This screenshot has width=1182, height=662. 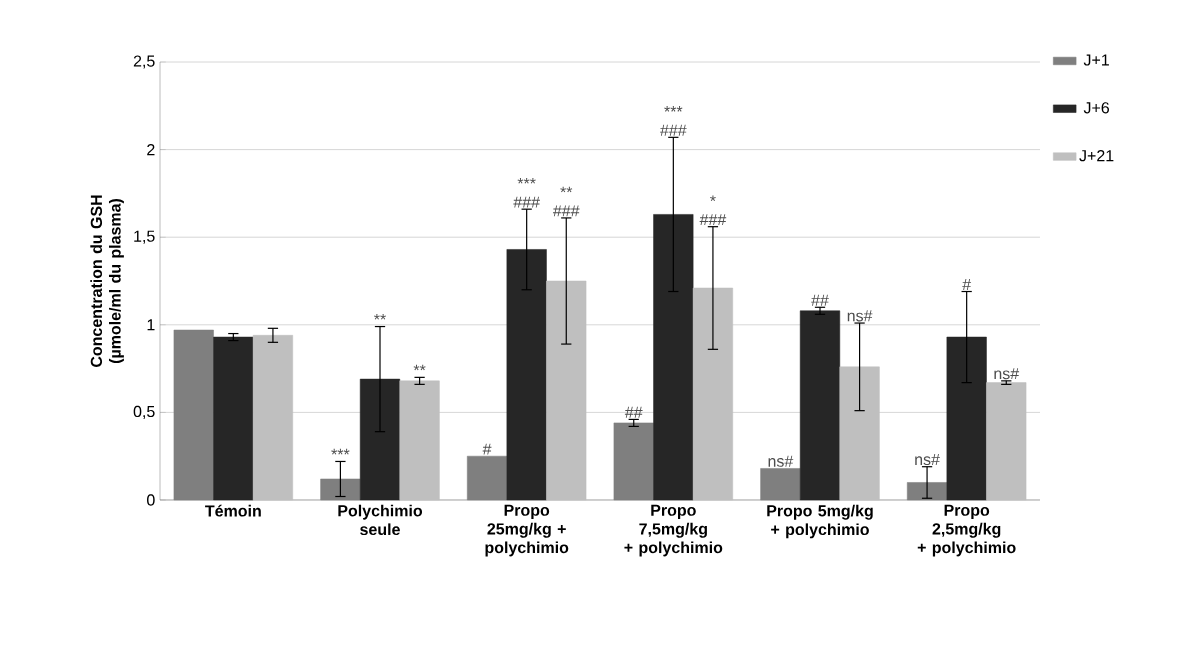 I want to click on y-tick-label: 2, so click(x=151, y=150).